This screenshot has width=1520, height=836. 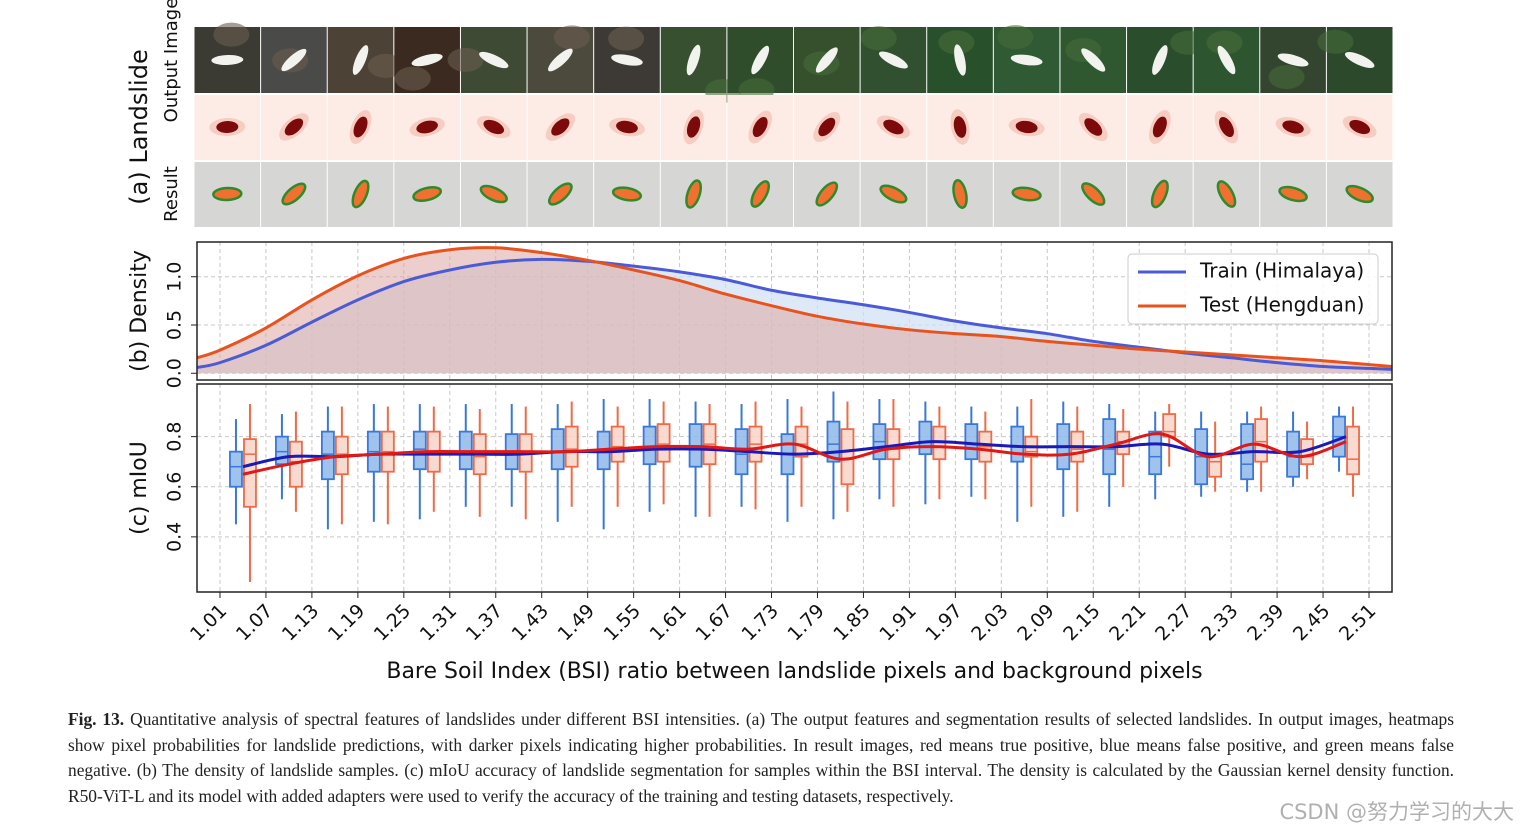 What do you see at coordinates (208, 622) in the screenshot?
I see `x-tick-label: 1.01` at bounding box center [208, 622].